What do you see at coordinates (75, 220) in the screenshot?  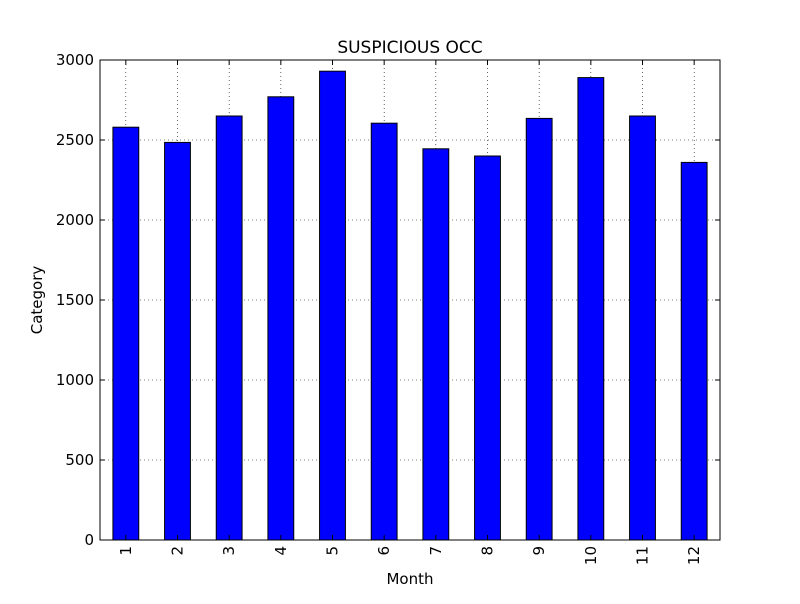 I see `y-tick-label: 2000` at bounding box center [75, 220].